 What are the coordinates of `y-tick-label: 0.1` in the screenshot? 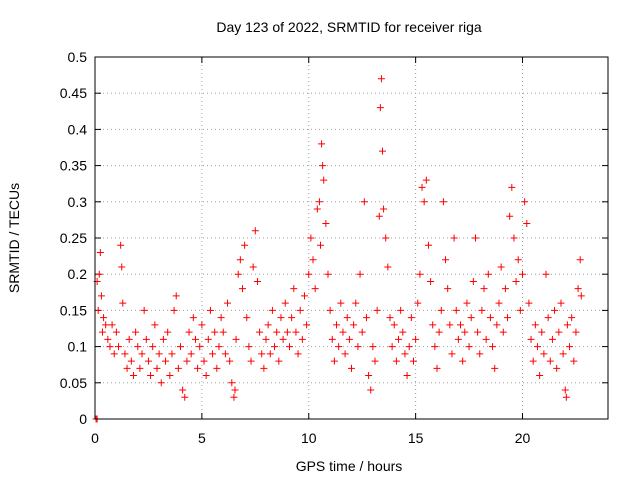 It's located at (78, 347).